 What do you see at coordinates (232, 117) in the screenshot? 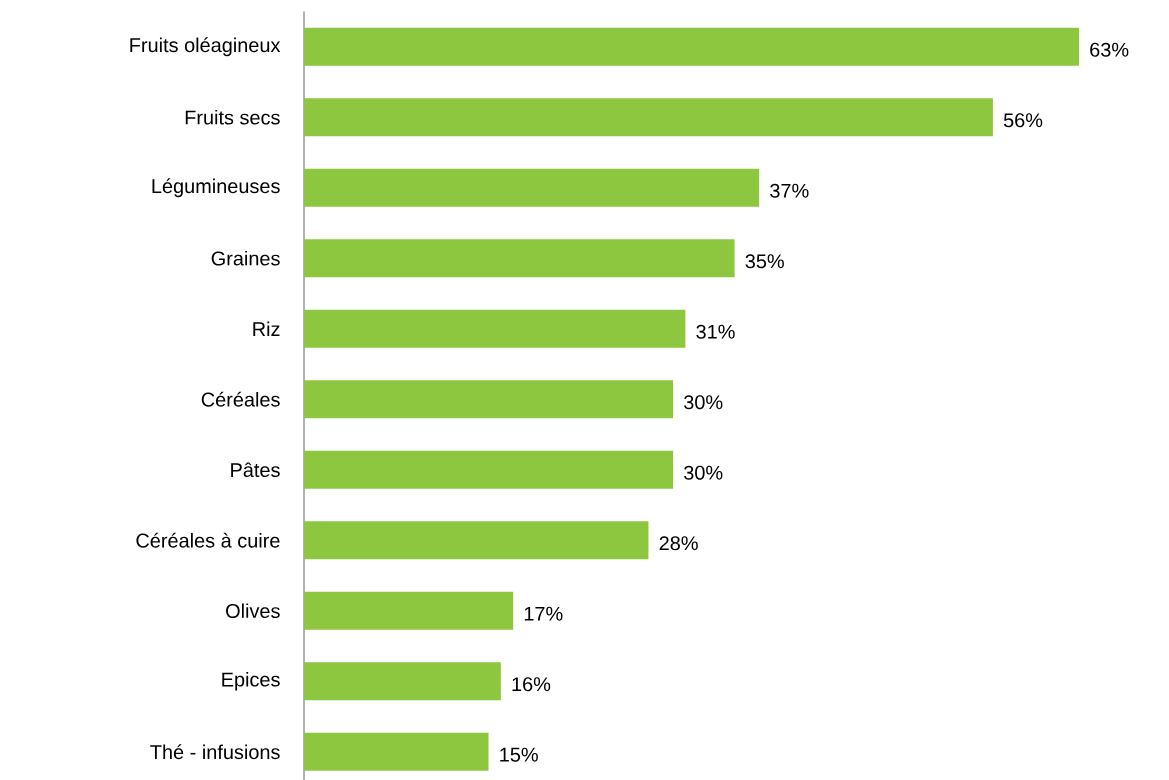
I see `y-tick-label: Fruits secs` at bounding box center [232, 117].